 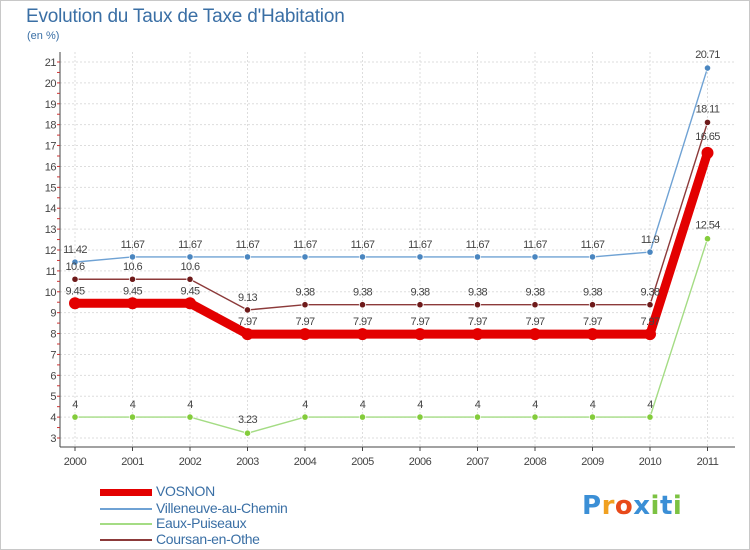 What do you see at coordinates (362, 462) in the screenshot?
I see `x-tick-label: 2005` at bounding box center [362, 462].